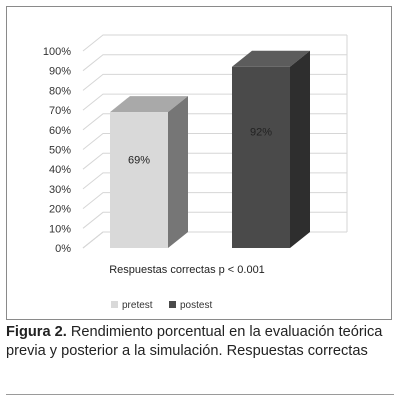 Image resolution: width=400 pixels, height=403 pixels. Describe the element at coordinates (63, 249) in the screenshot. I see `y-tick-label: 0%` at that location.